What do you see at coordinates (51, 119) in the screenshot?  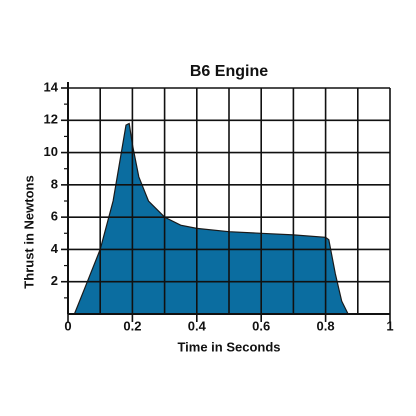 I see `y-tick-label: 12` at bounding box center [51, 119].